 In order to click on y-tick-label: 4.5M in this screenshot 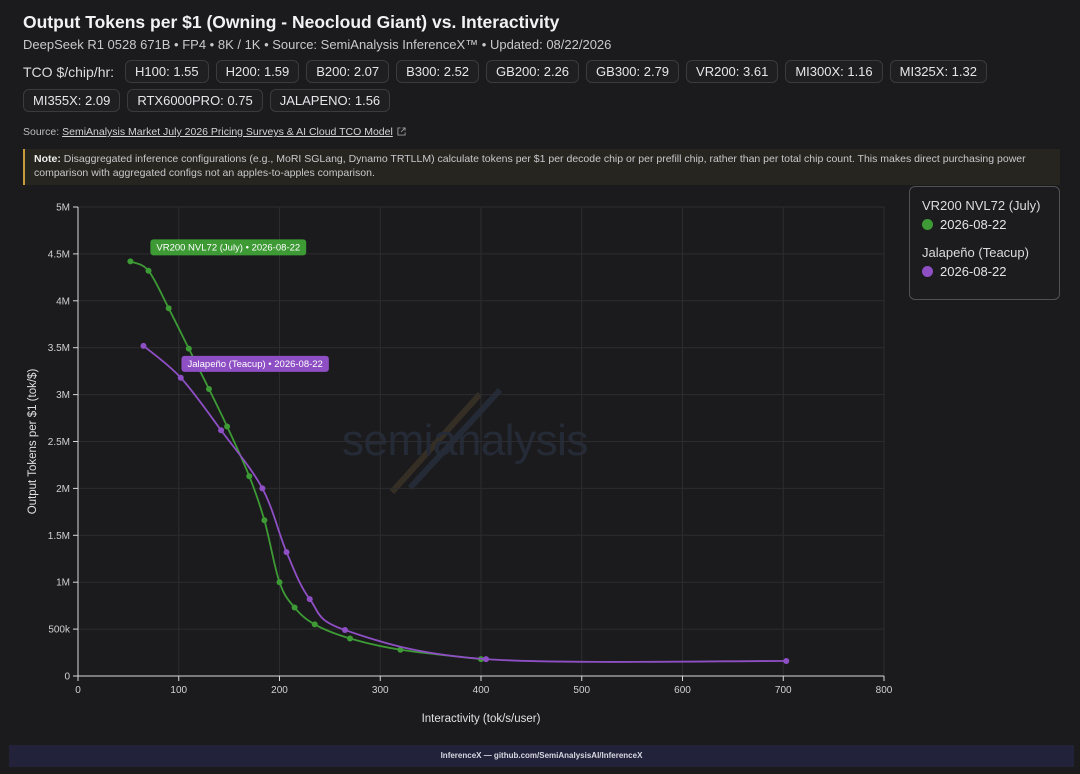, I will do `click(59, 254)`.